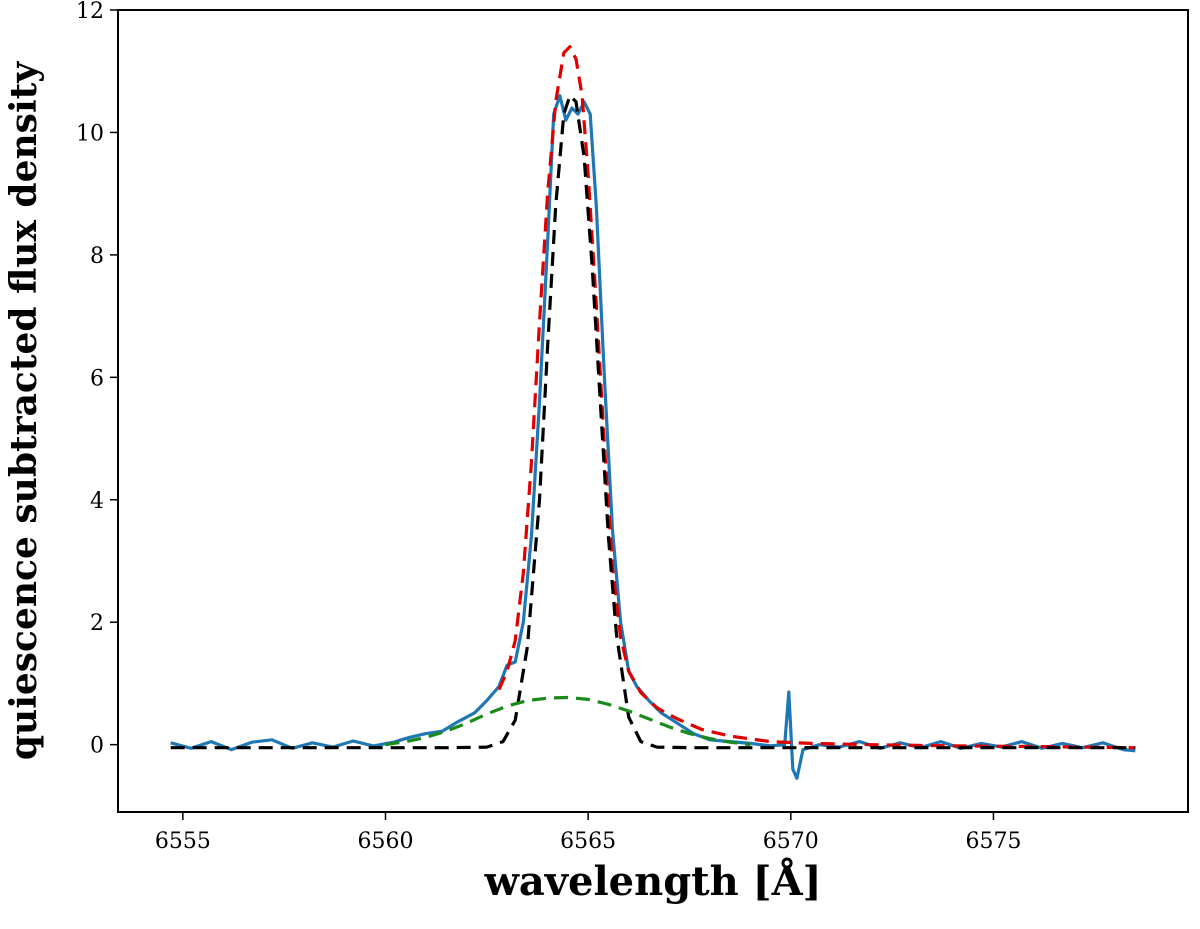  Describe the element at coordinates (993, 841) in the screenshot. I see `x-tick-label: 6575` at that location.